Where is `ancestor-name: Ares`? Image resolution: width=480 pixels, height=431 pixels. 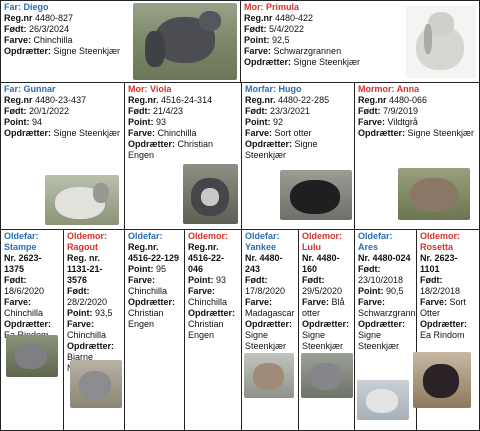
ancestor-name: Ares is located at coordinates (368, 247).